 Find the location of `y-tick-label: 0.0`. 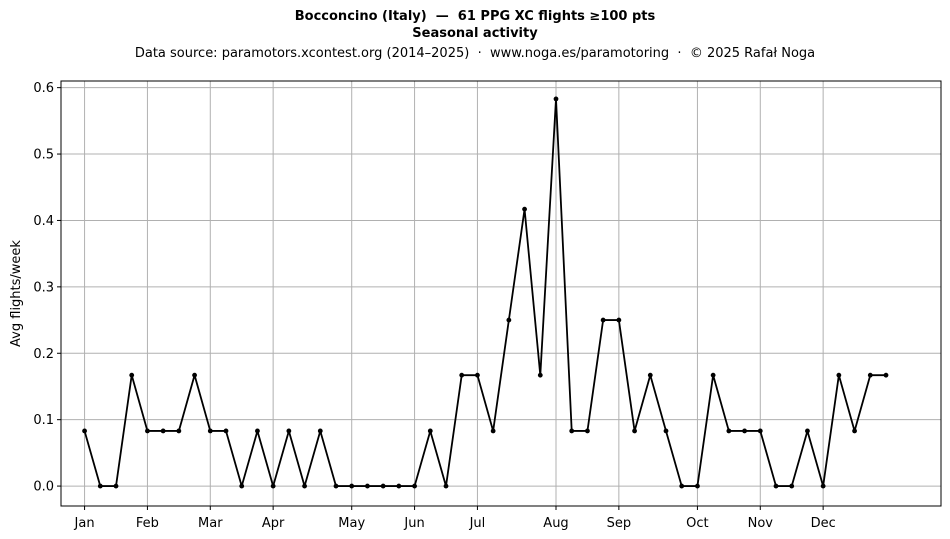

y-tick-label: 0.0 is located at coordinates (43, 487).